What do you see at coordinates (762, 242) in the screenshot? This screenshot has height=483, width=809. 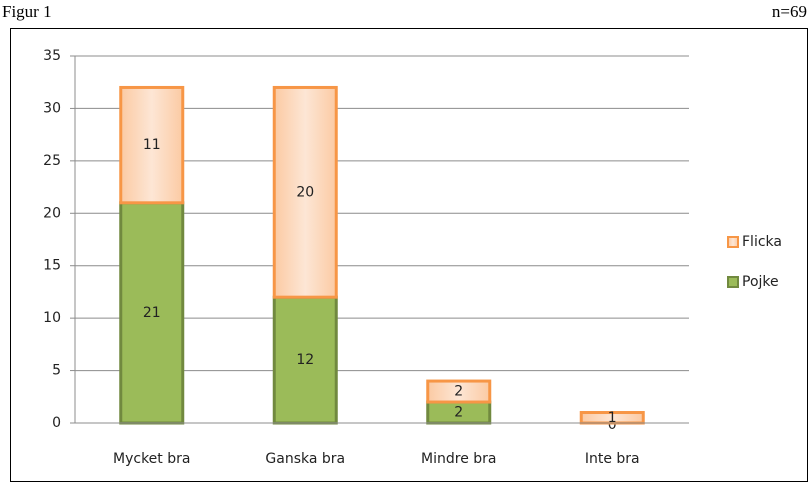 I see `legend-label: Flicka` at bounding box center [762, 242].